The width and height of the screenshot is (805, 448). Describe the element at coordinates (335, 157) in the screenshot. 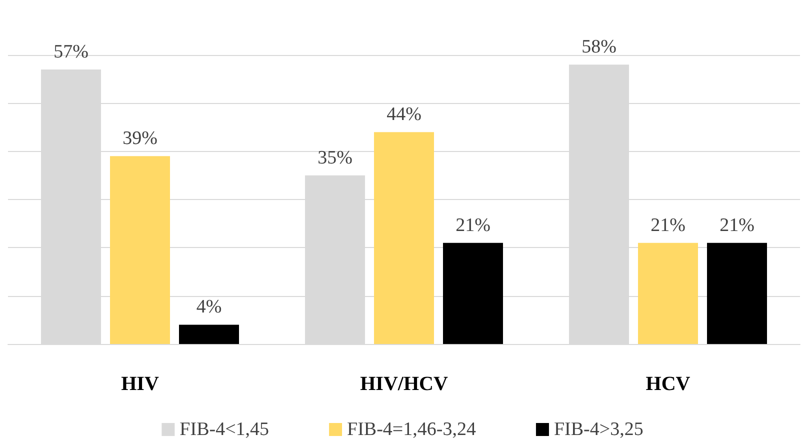

I see `data-label: 35%` at that location.